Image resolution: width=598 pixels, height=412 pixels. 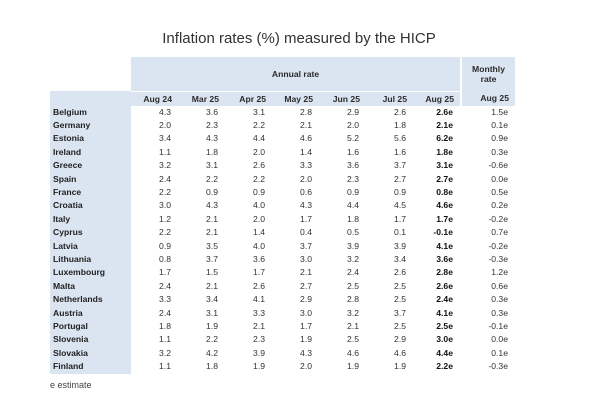 I want to click on country-name: Cyprus, so click(x=90, y=233).